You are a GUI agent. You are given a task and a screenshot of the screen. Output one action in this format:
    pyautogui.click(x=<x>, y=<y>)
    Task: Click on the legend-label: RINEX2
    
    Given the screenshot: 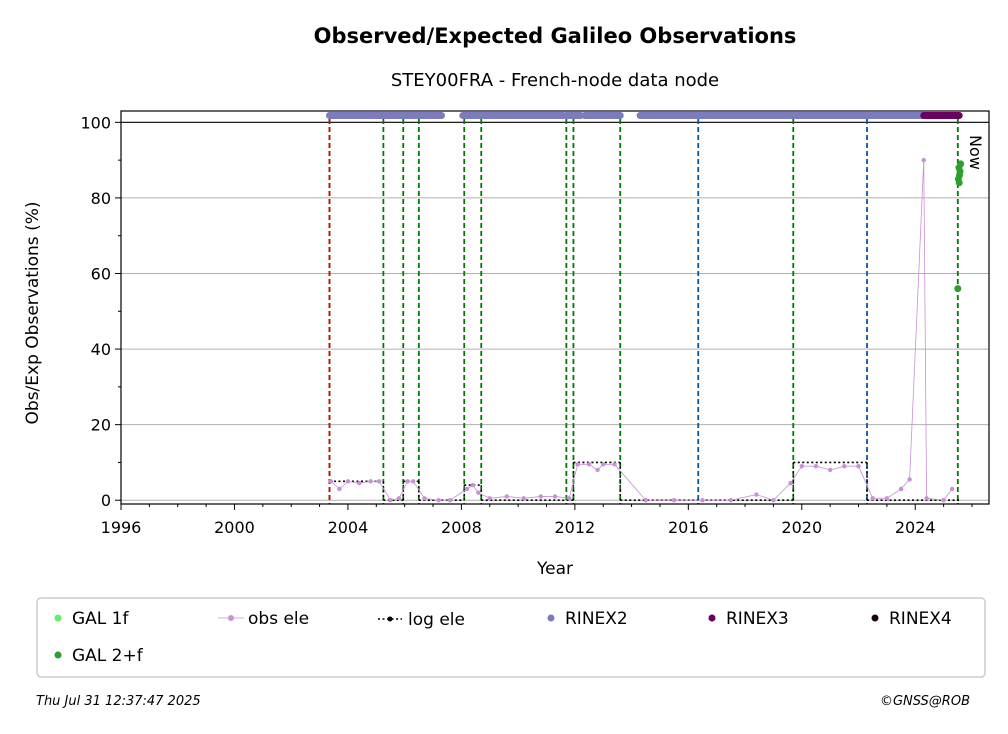 What is the action you would take?
    pyautogui.click(x=596, y=619)
    